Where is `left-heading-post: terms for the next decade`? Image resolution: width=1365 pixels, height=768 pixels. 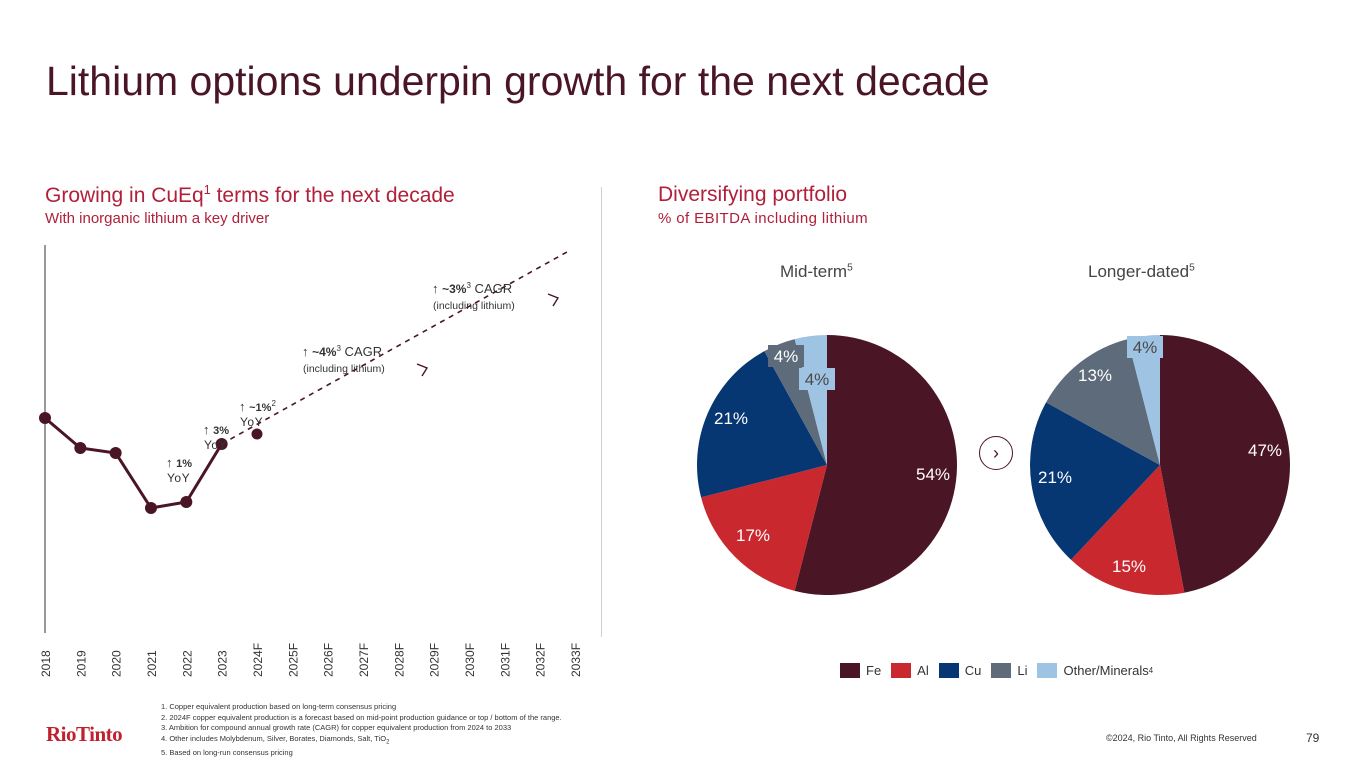 left-heading-post: terms for the next decade is located at coordinates (332, 195).